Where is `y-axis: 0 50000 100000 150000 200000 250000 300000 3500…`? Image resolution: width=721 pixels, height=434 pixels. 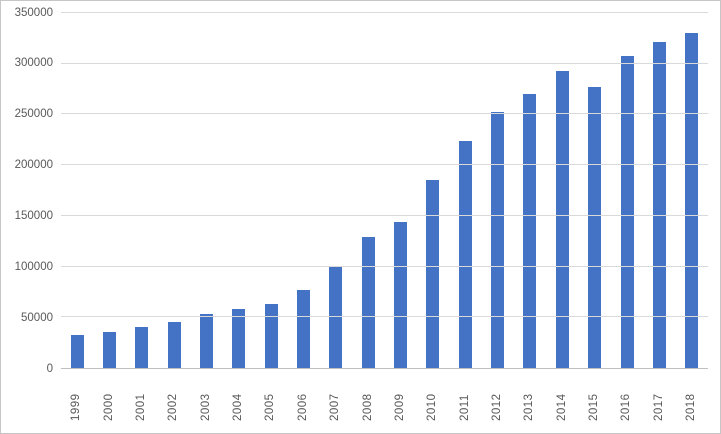
y-axis: 0 50000 100000 150000 200000 250000 300000 3500… is located at coordinates (35, 190).